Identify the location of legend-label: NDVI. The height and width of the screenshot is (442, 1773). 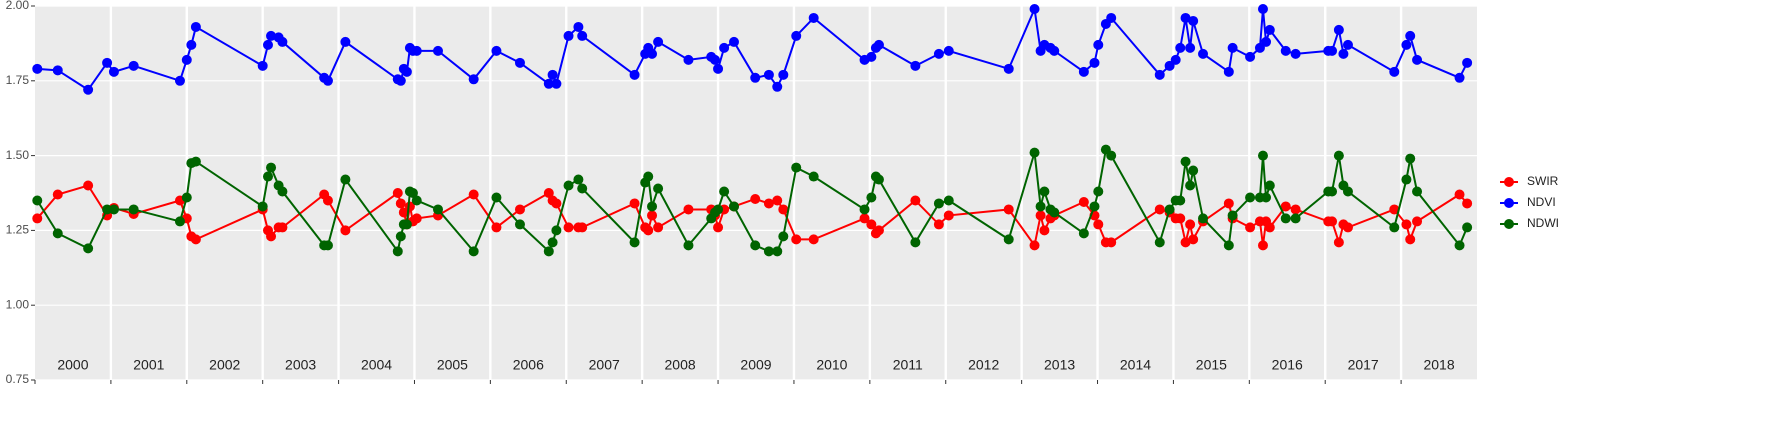
(1541, 202).